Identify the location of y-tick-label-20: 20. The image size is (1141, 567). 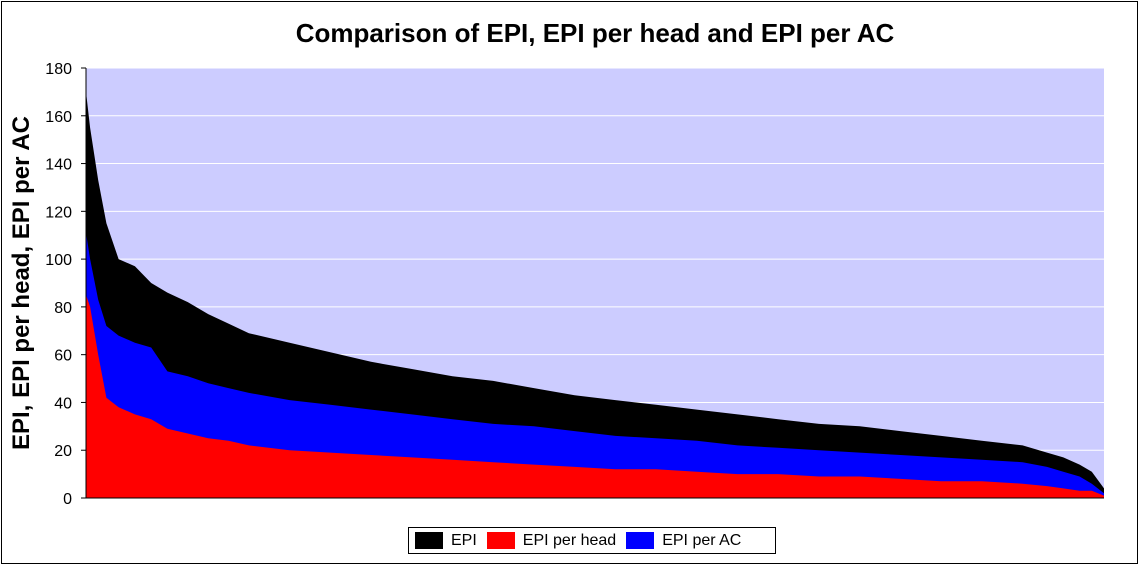
(63, 451).